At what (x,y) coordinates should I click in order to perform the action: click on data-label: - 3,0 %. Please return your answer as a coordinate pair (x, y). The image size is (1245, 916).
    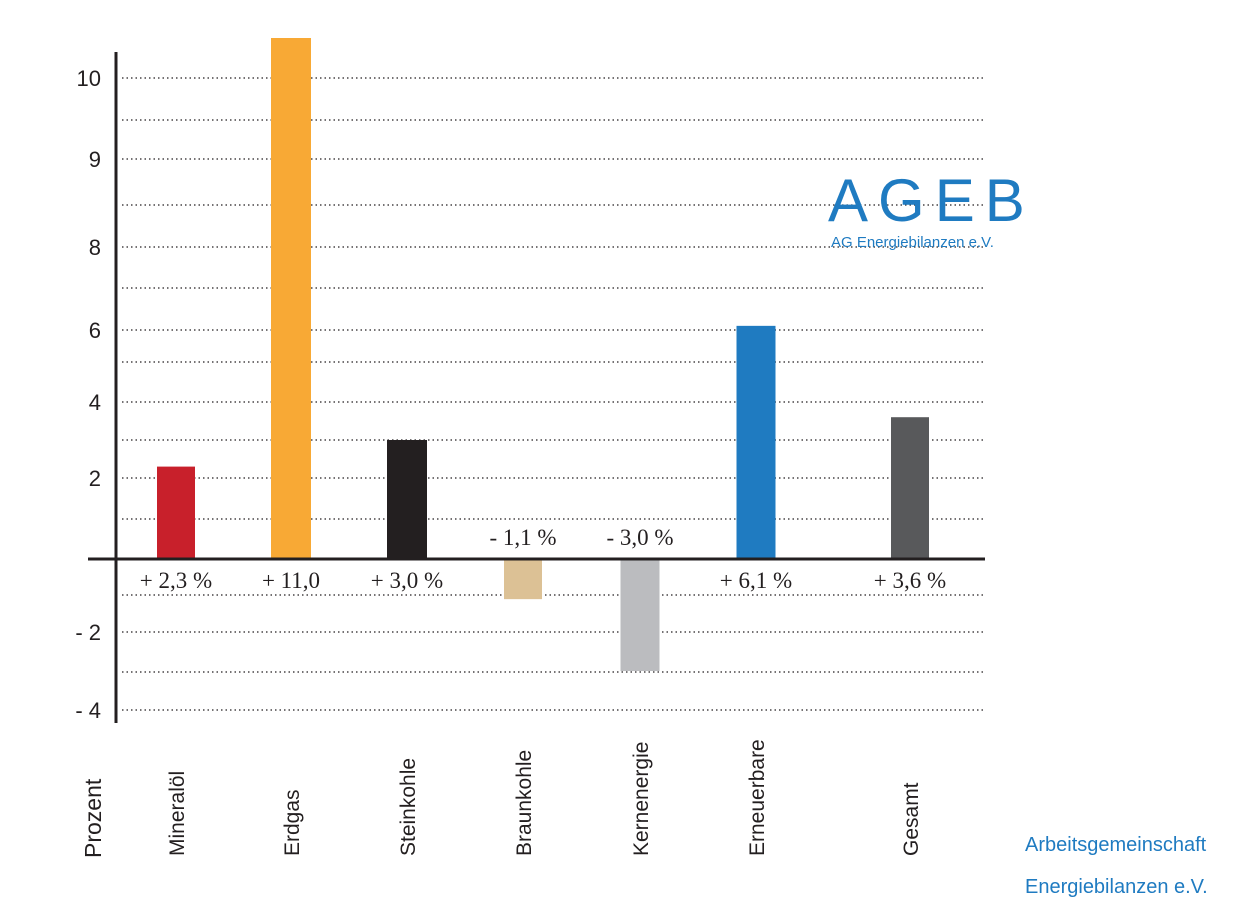
    Looking at the image, I should click on (639, 537).